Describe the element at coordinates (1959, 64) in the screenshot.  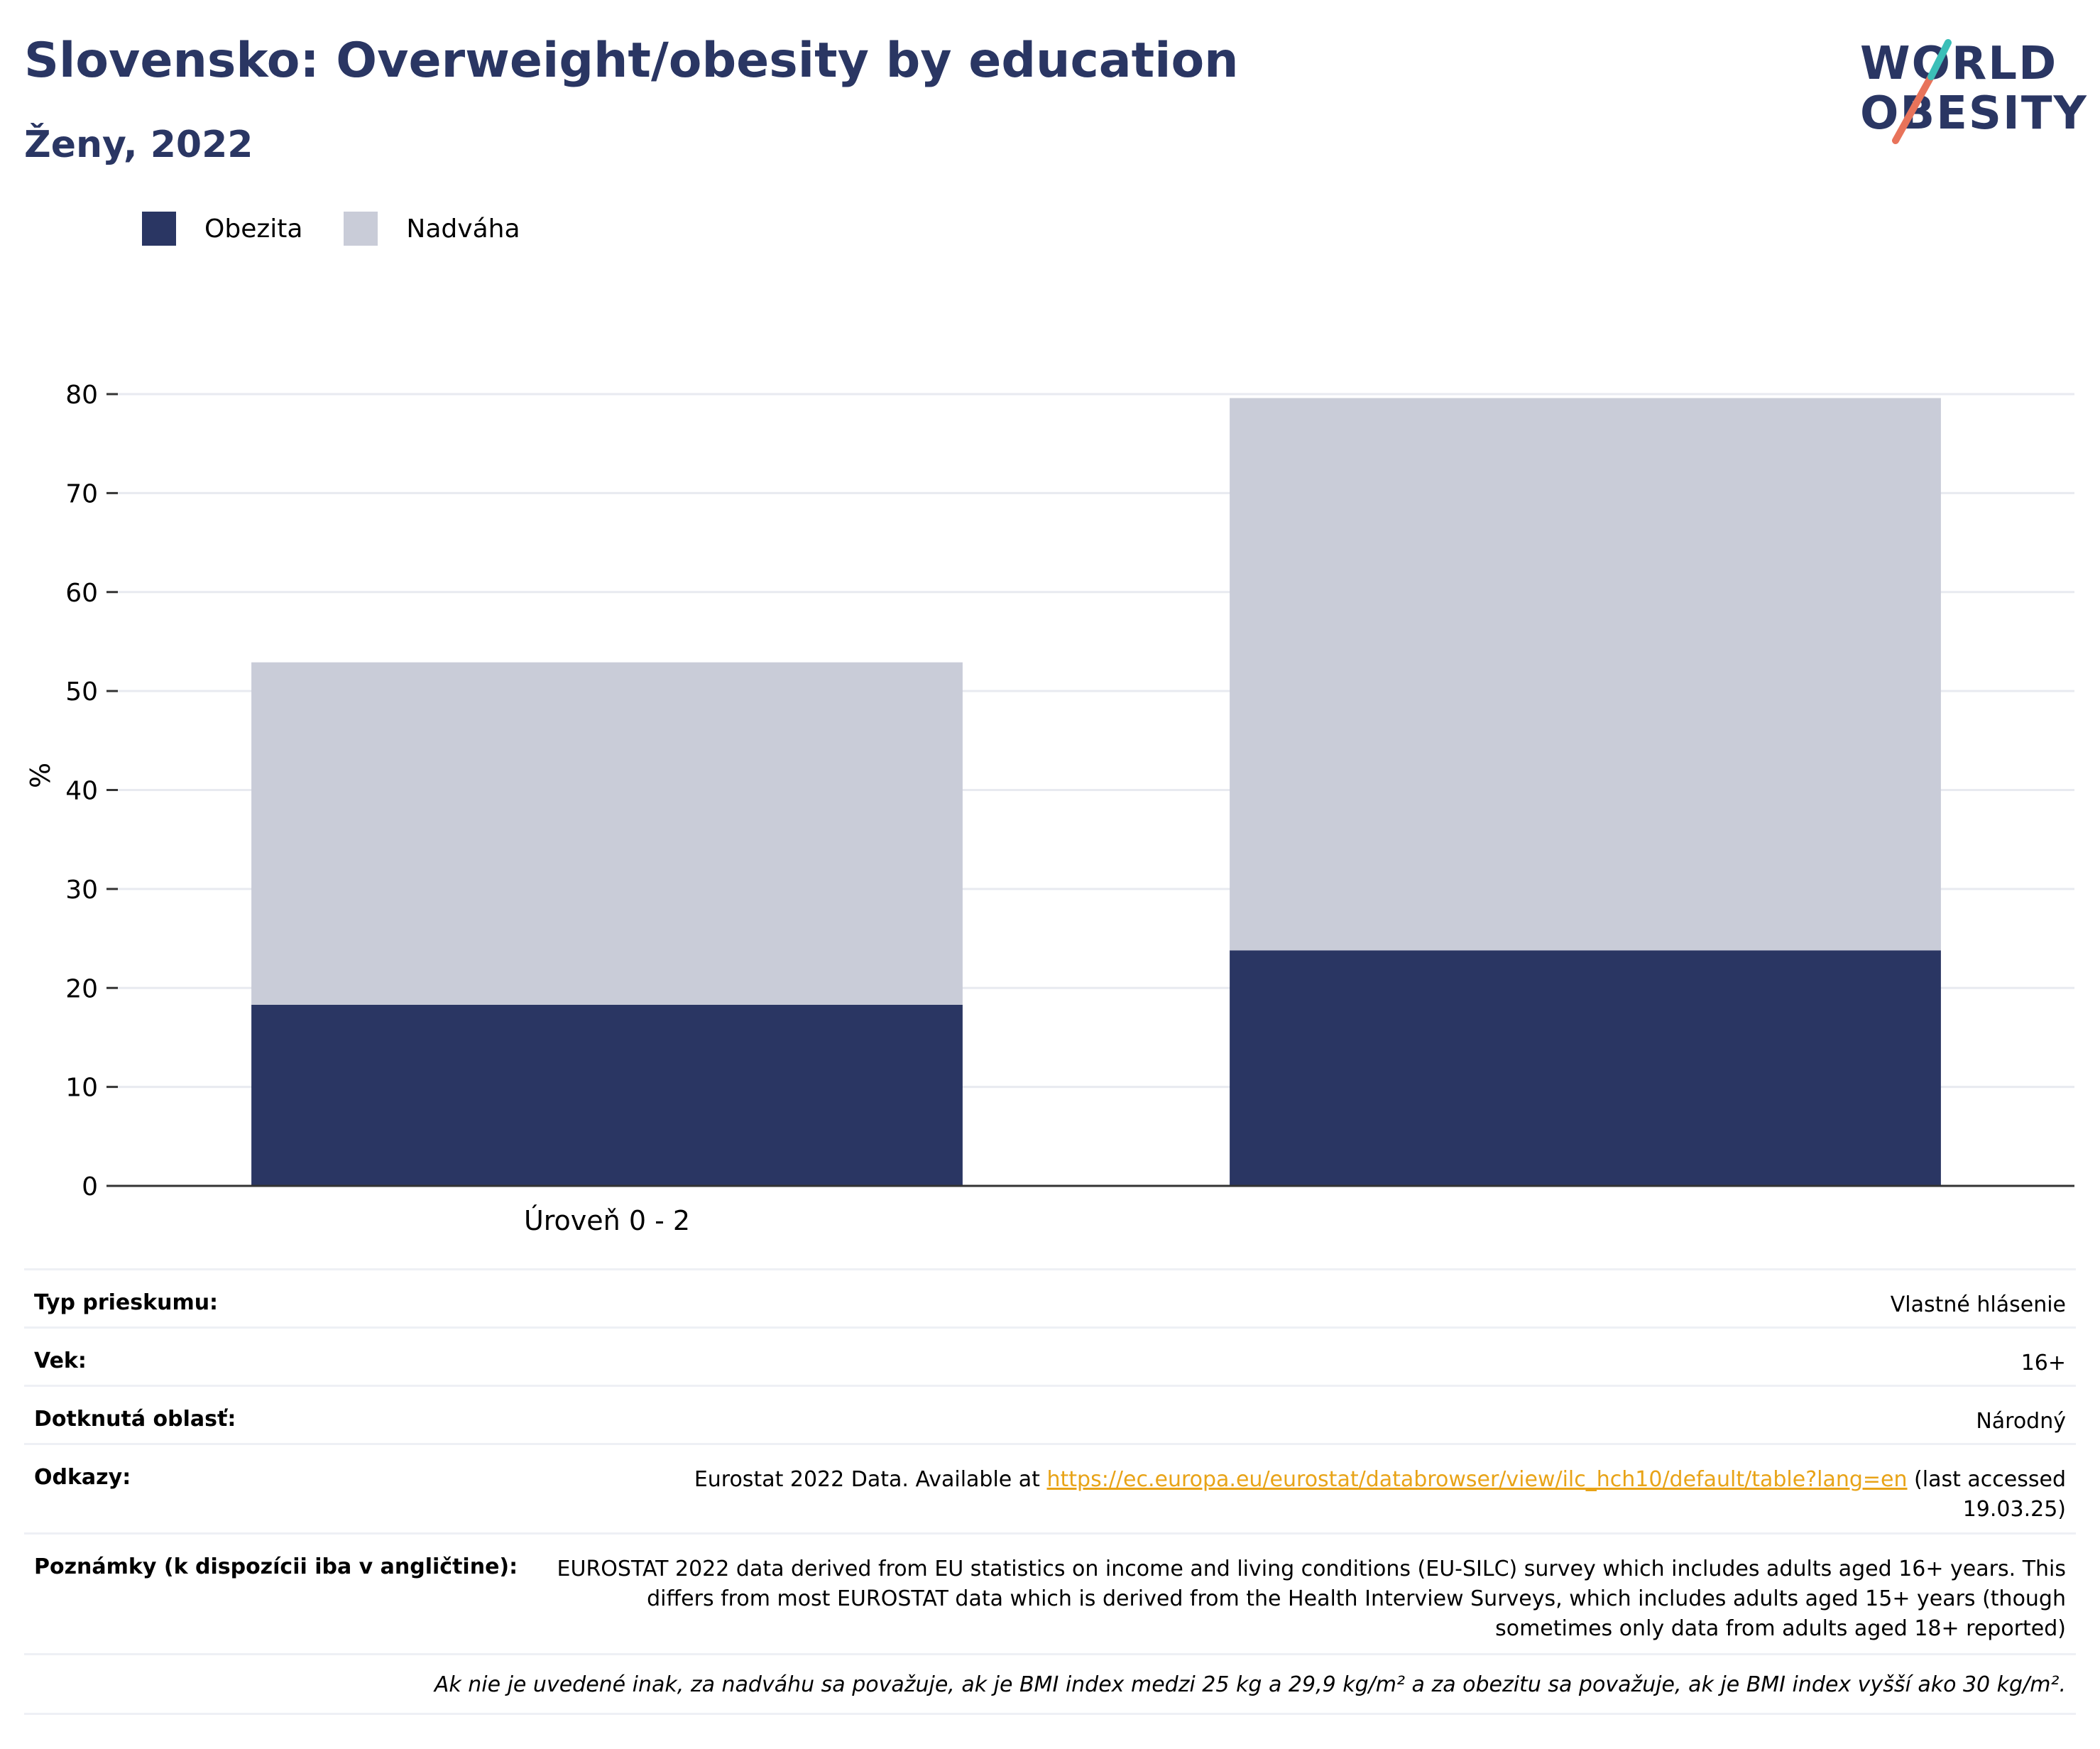
I see `logo-line-1: WORLD` at that location.